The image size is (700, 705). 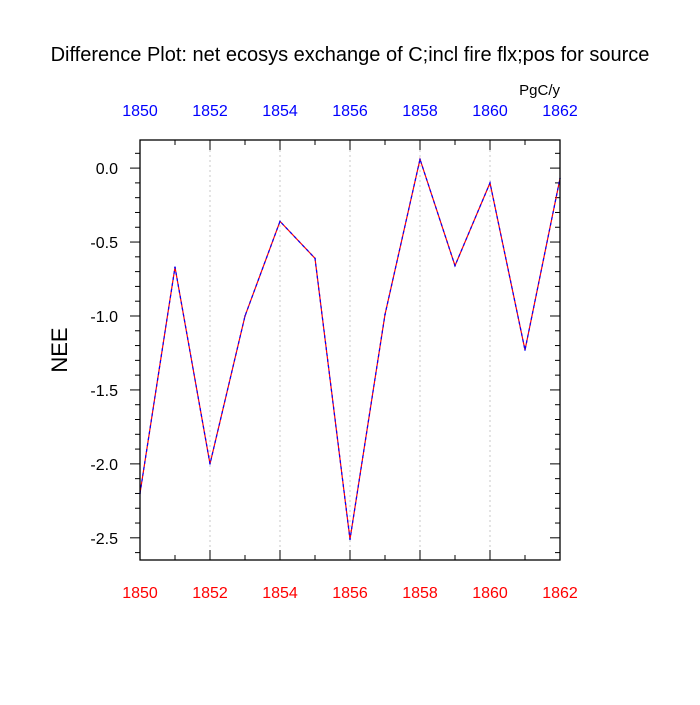 I want to click on x-tick-label-top: 1856, so click(x=350, y=111).